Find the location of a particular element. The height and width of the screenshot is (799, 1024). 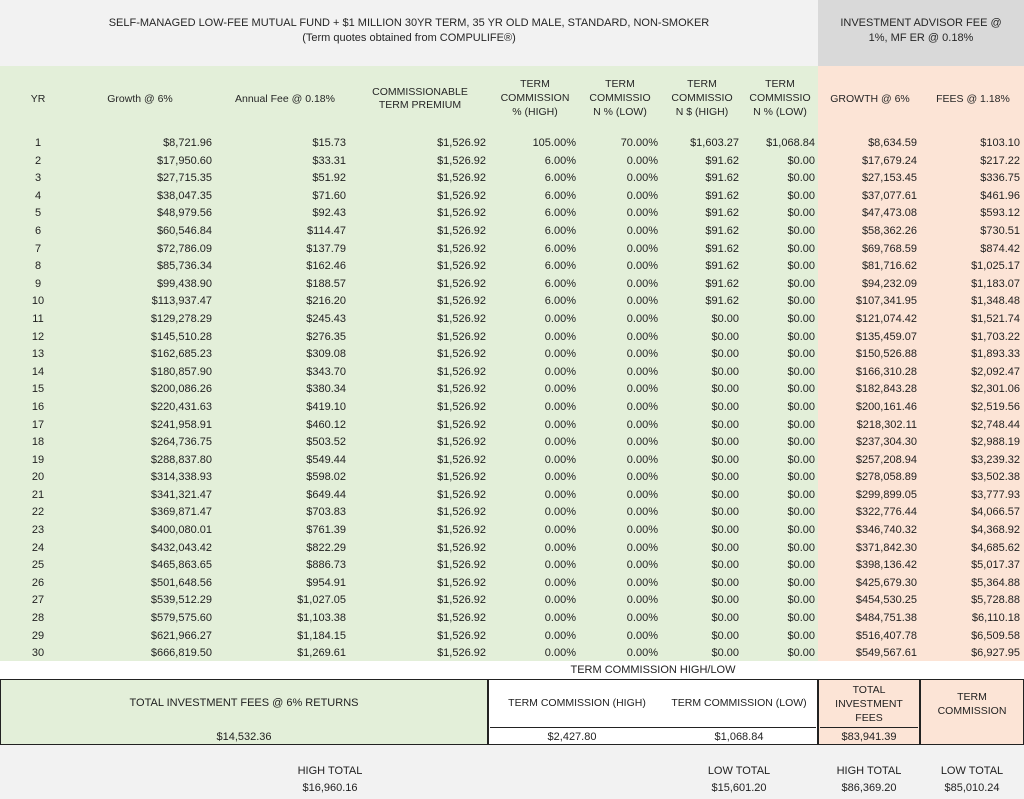

cell-advisor-growth: $484,751.38 is located at coordinates (886, 618).